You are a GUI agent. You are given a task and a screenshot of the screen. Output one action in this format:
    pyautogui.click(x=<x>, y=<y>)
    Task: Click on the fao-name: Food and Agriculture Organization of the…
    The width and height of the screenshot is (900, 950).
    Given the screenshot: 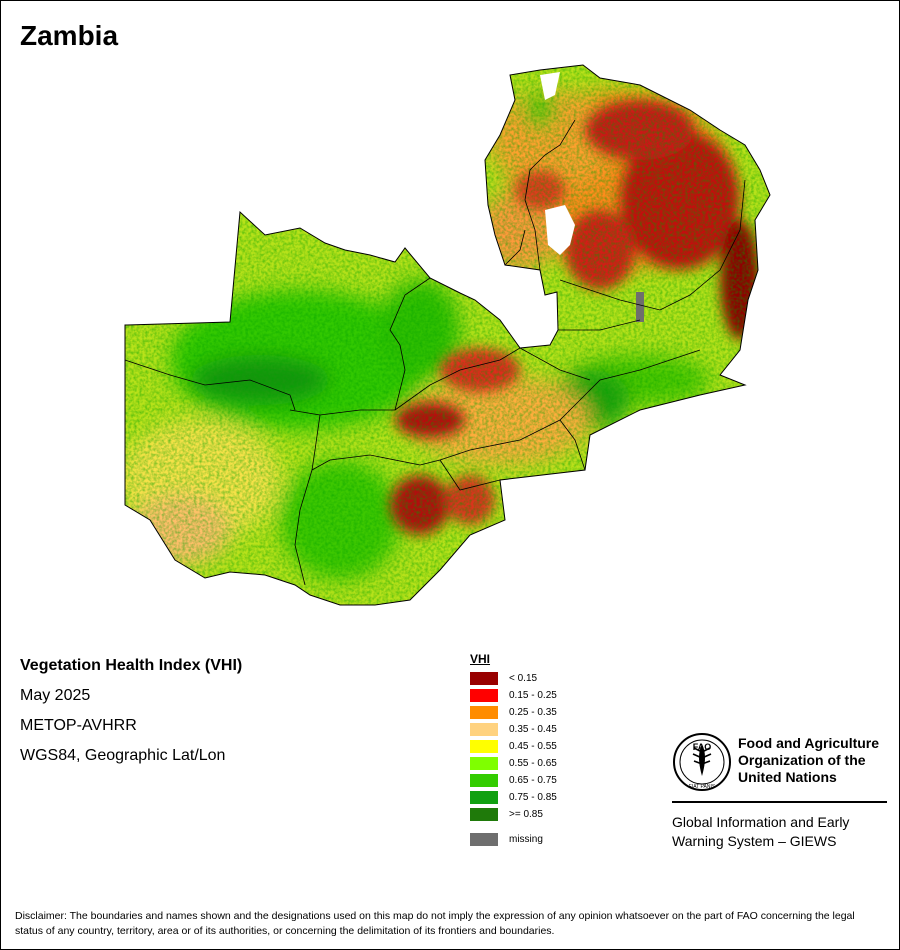 What is the action you would take?
    pyautogui.click(x=808, y=760)
    